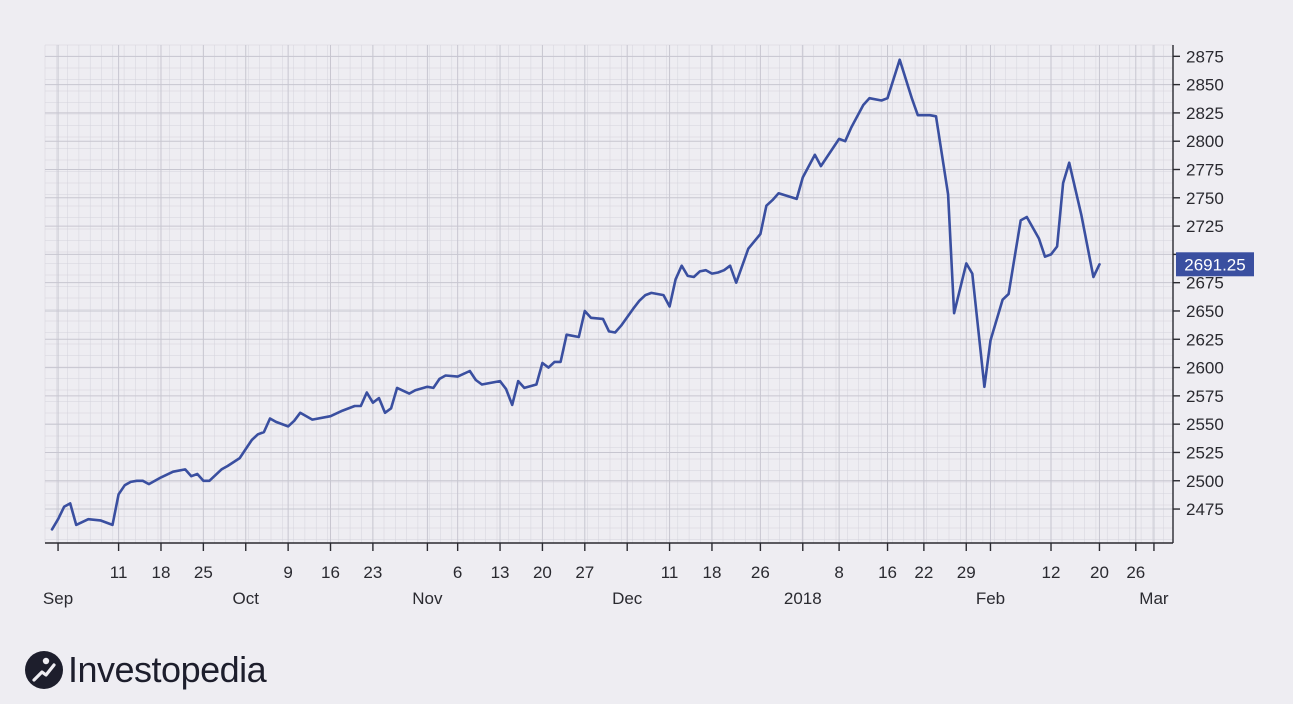 The width and height of the screenshot is (1293, 704). Describe the element at coordinates (1205, 339) in the screenshot. I see `y-tick-label: 2625` at that location.